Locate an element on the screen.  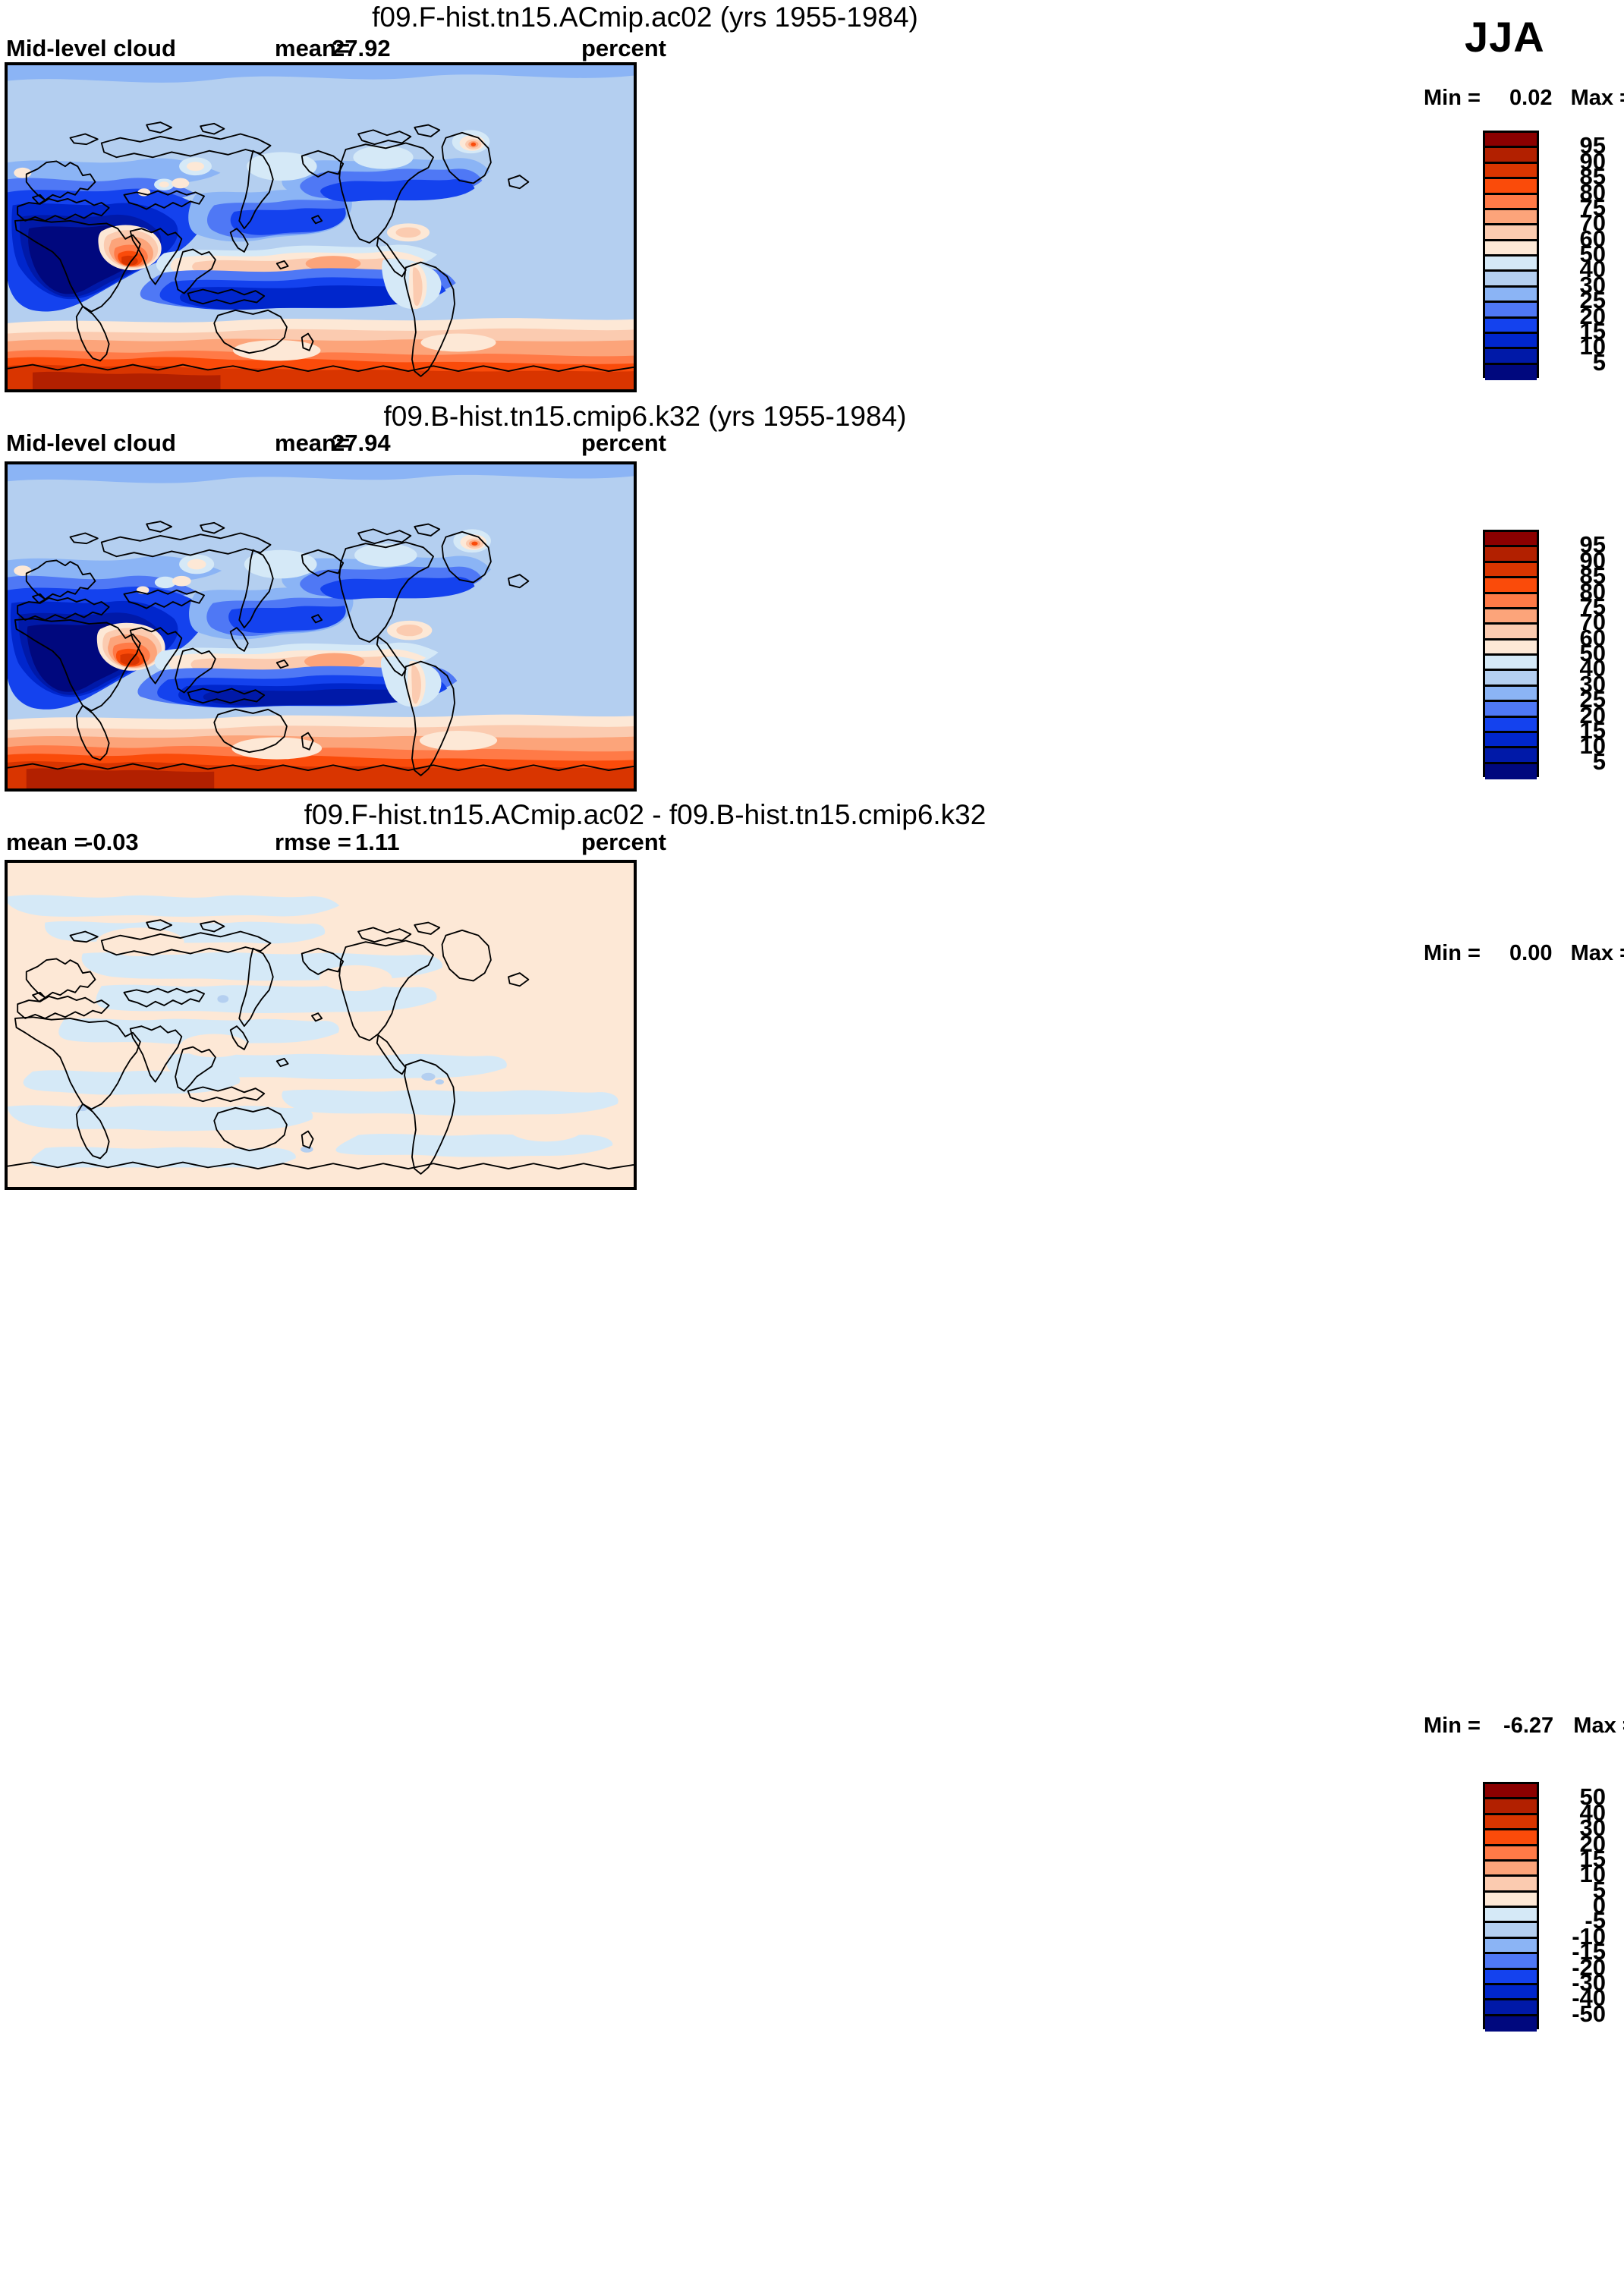
panel-middle-min-value: 0.00 is located at coordinates (1531, 953).